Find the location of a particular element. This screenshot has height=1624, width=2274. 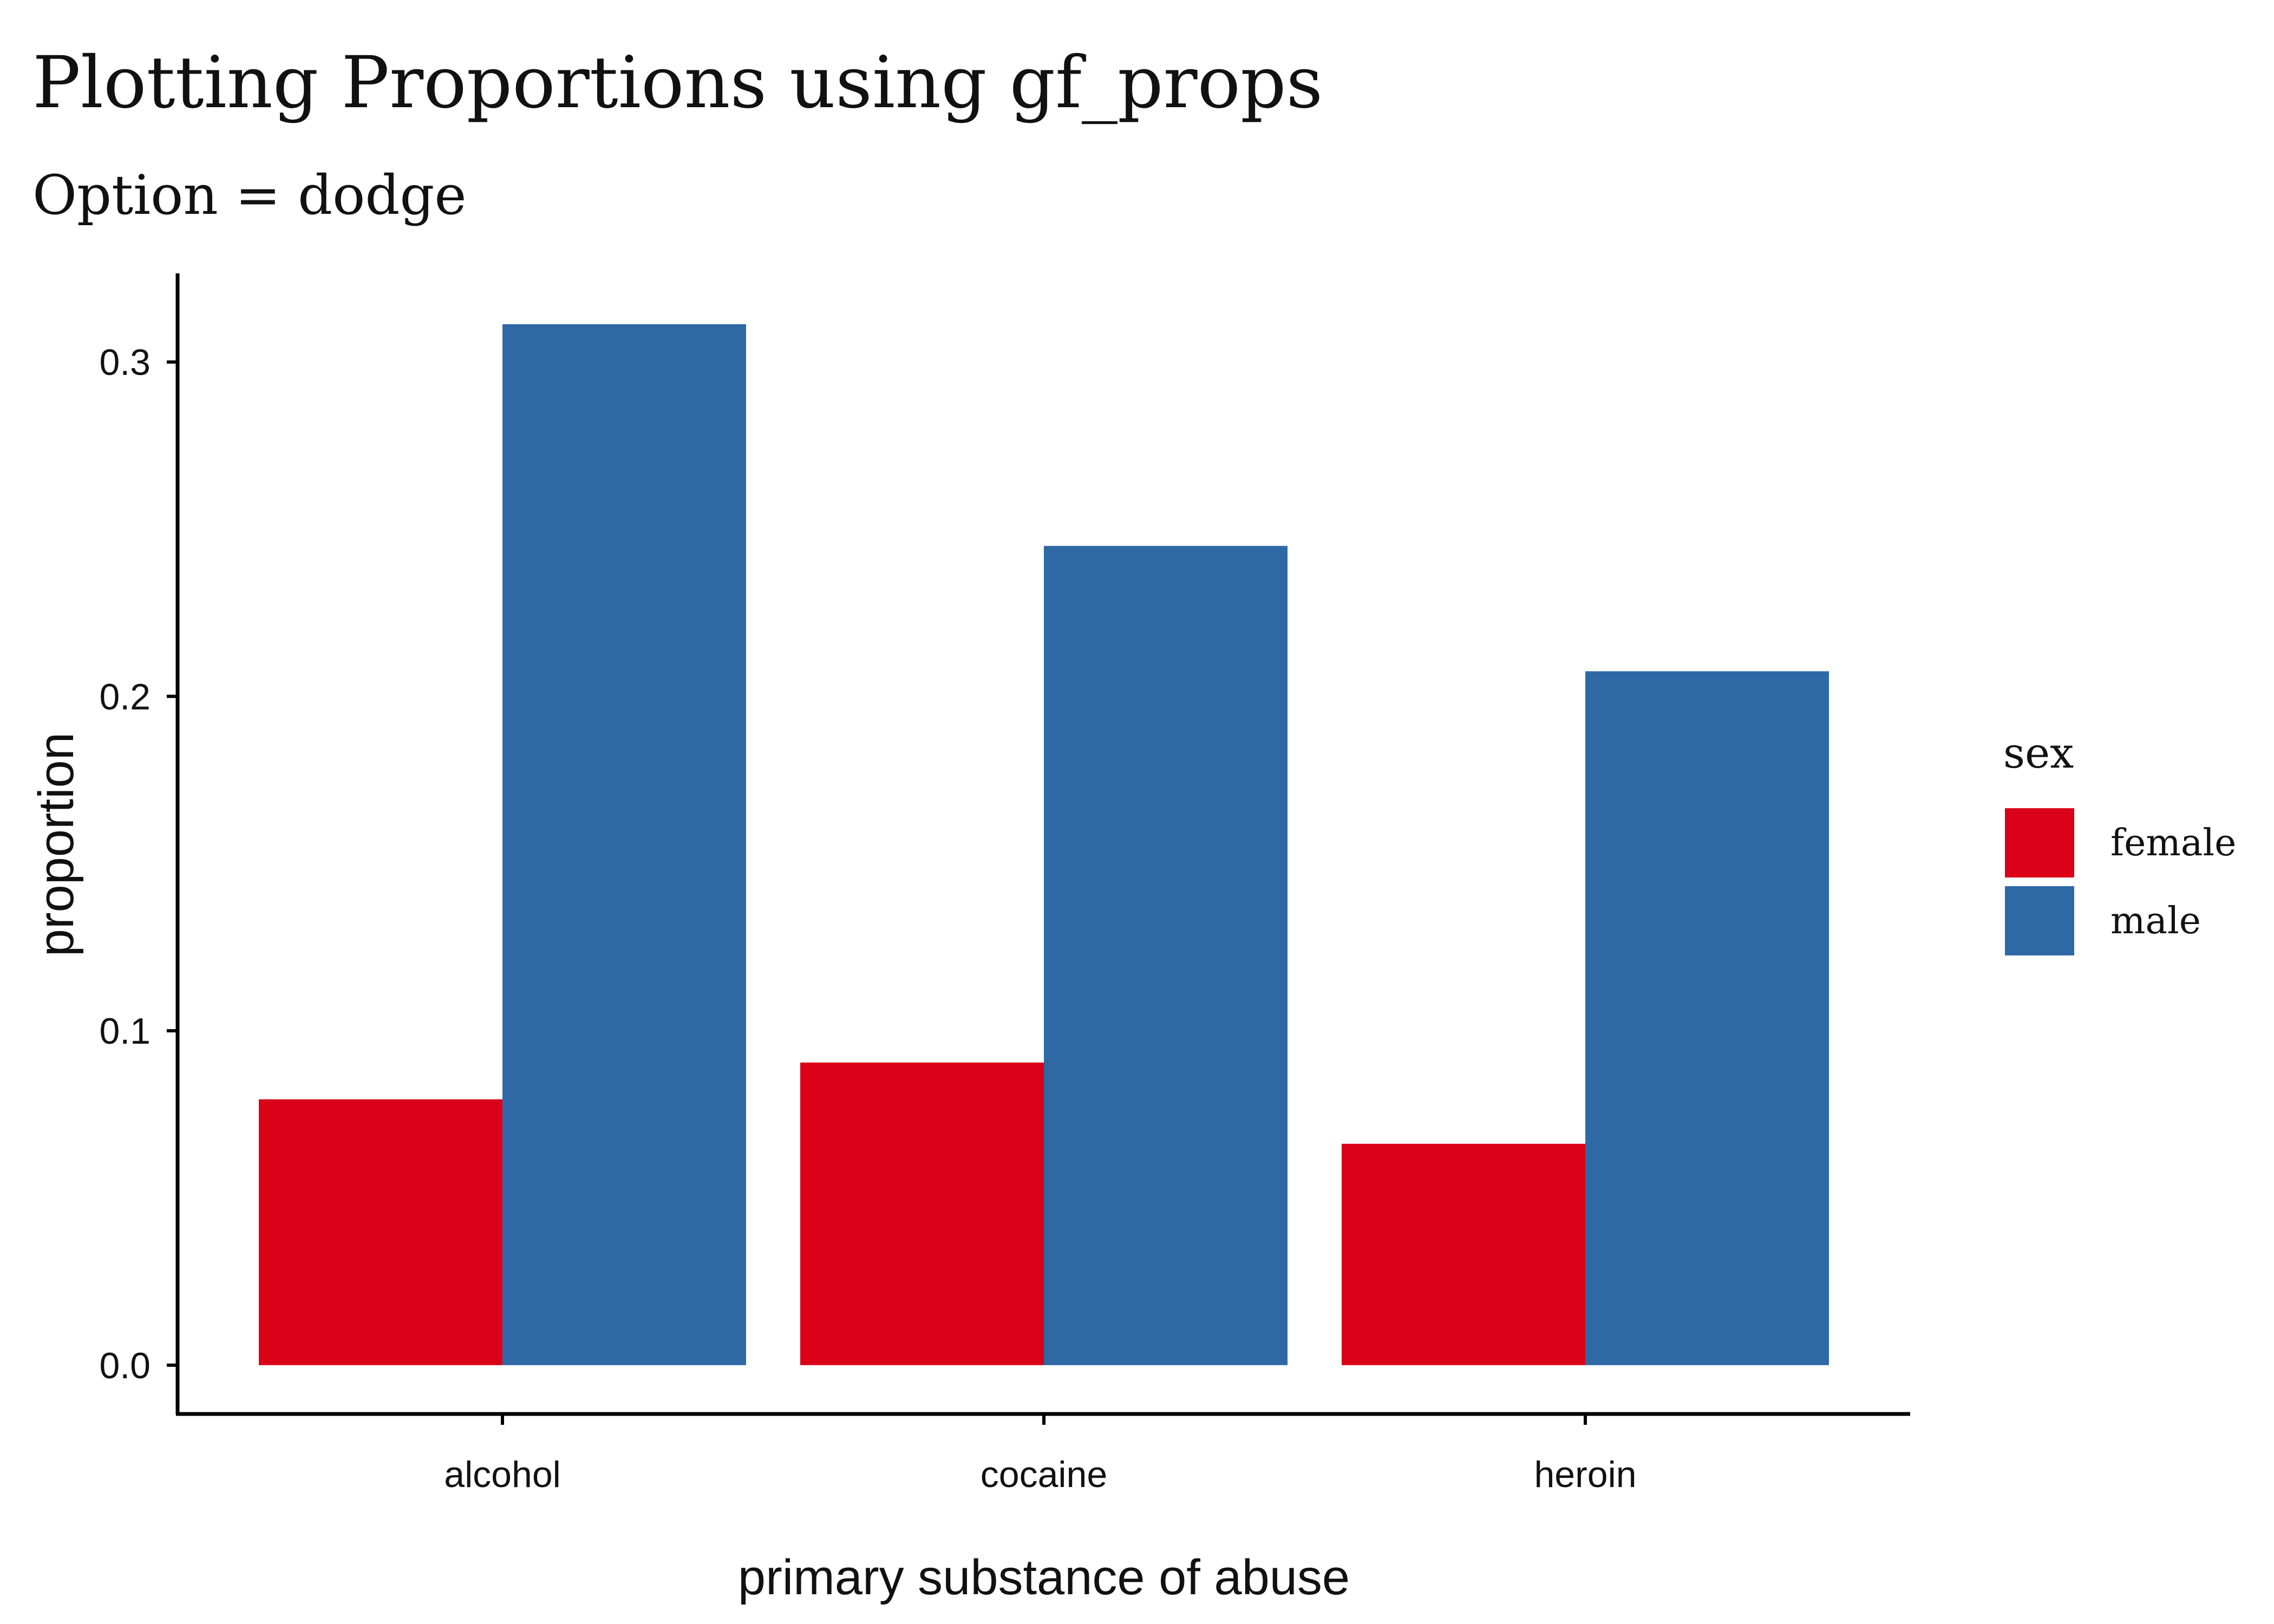

x-axis-ticks: alcohol cocaine heroin is located at coordinates (1040, 1454).